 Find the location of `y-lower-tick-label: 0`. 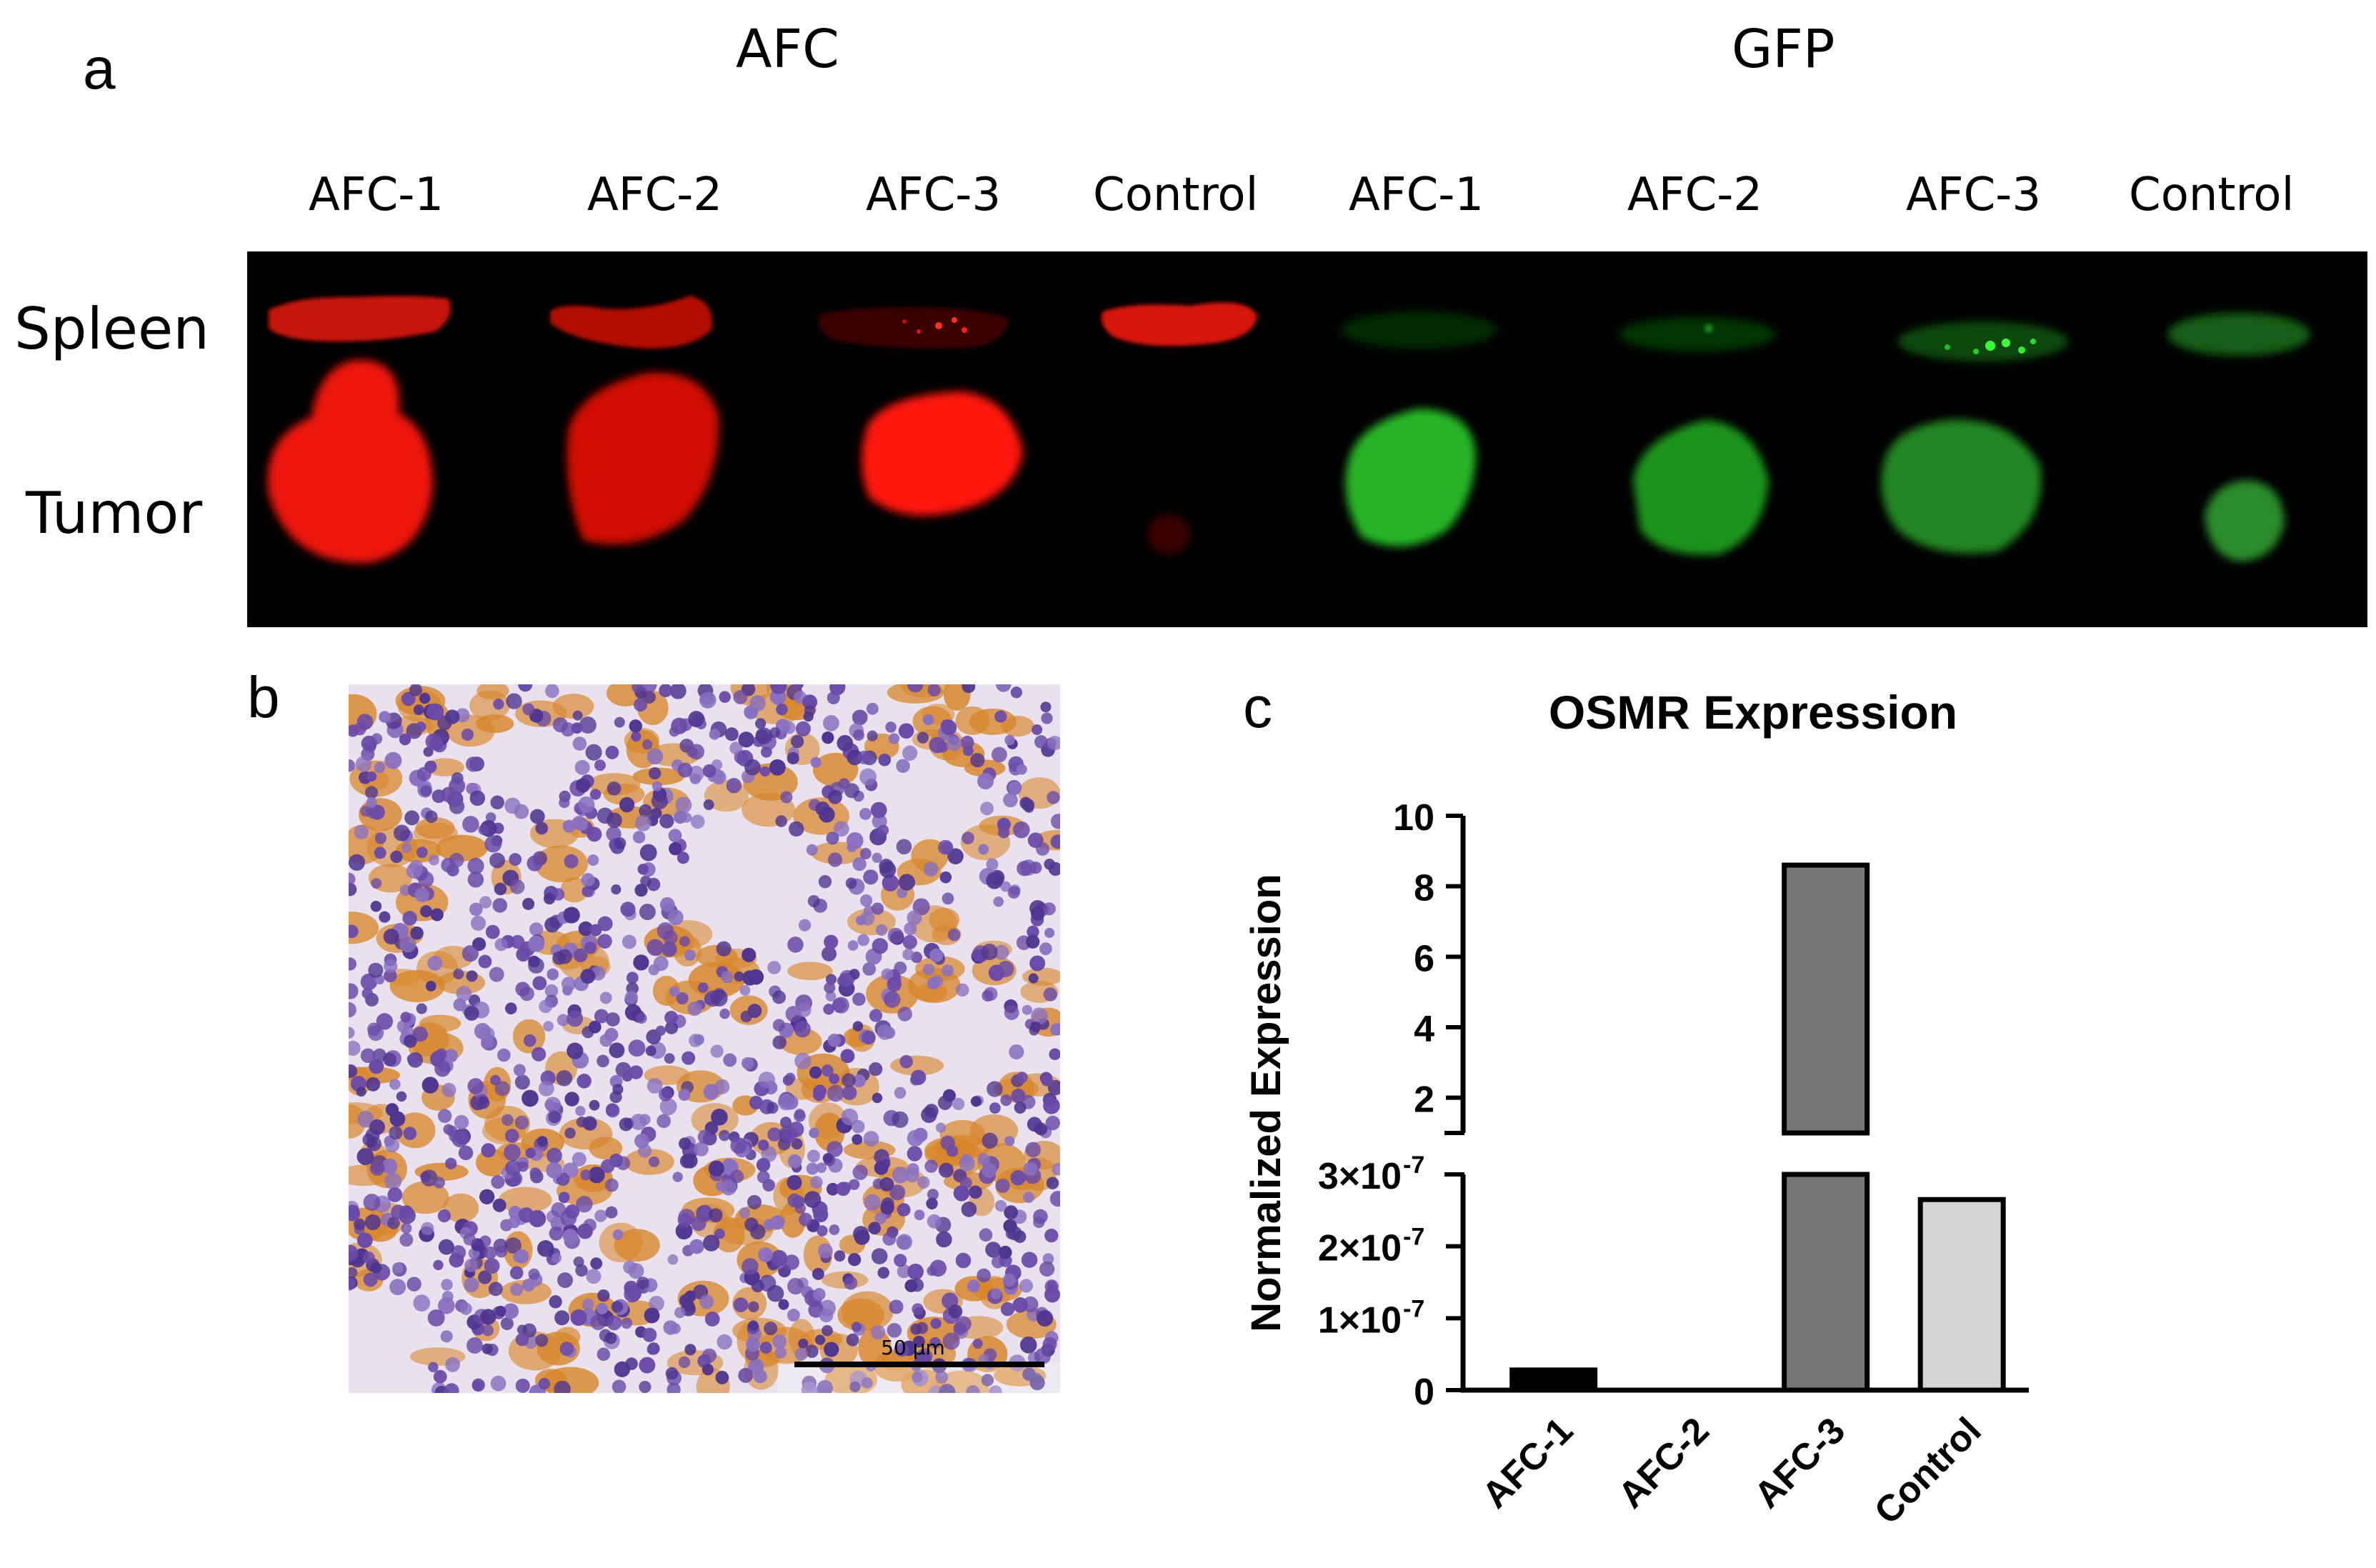

y-lower-tick-label: 0 is located at coordinates (1424, 1392).